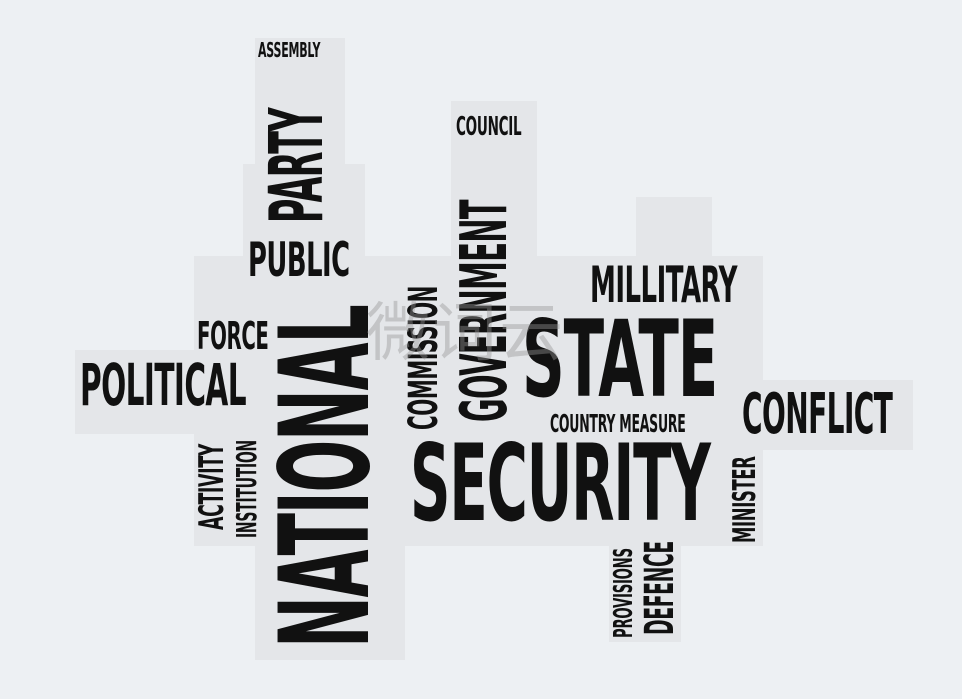 The height and width of the screenshot is (699, 962). I want to click on watermark: 微词云, so click(466, 334).